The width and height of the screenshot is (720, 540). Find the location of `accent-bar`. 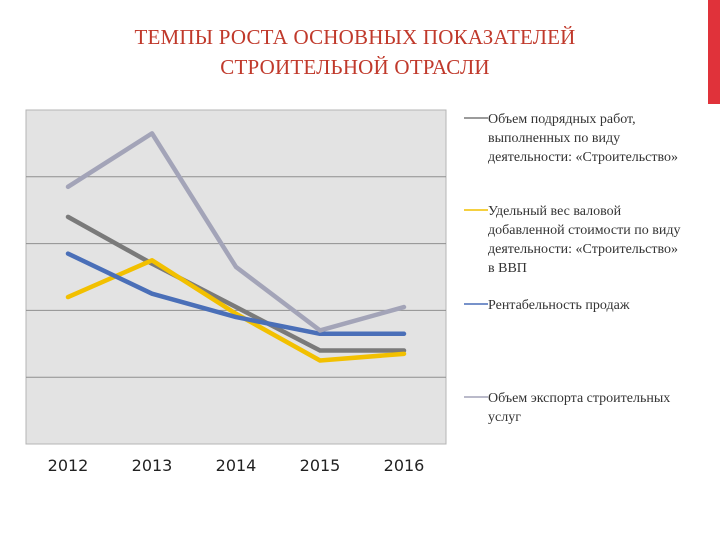

accent-bar is located at coordinates (714, 52).